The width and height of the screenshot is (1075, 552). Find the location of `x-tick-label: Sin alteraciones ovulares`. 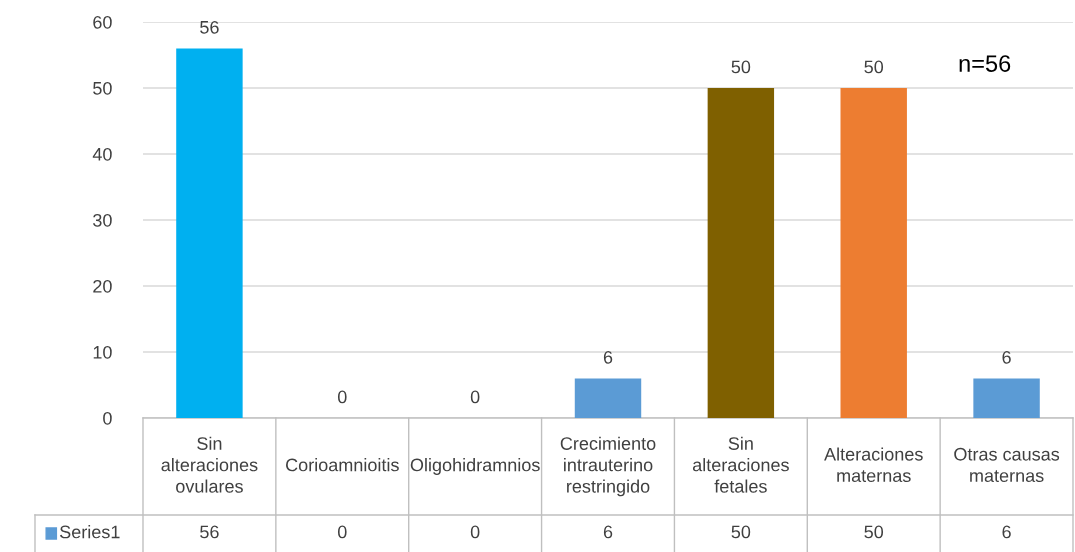

x-tick-label: Sin alteraciones ovulares is located at coordinates (209, 464).